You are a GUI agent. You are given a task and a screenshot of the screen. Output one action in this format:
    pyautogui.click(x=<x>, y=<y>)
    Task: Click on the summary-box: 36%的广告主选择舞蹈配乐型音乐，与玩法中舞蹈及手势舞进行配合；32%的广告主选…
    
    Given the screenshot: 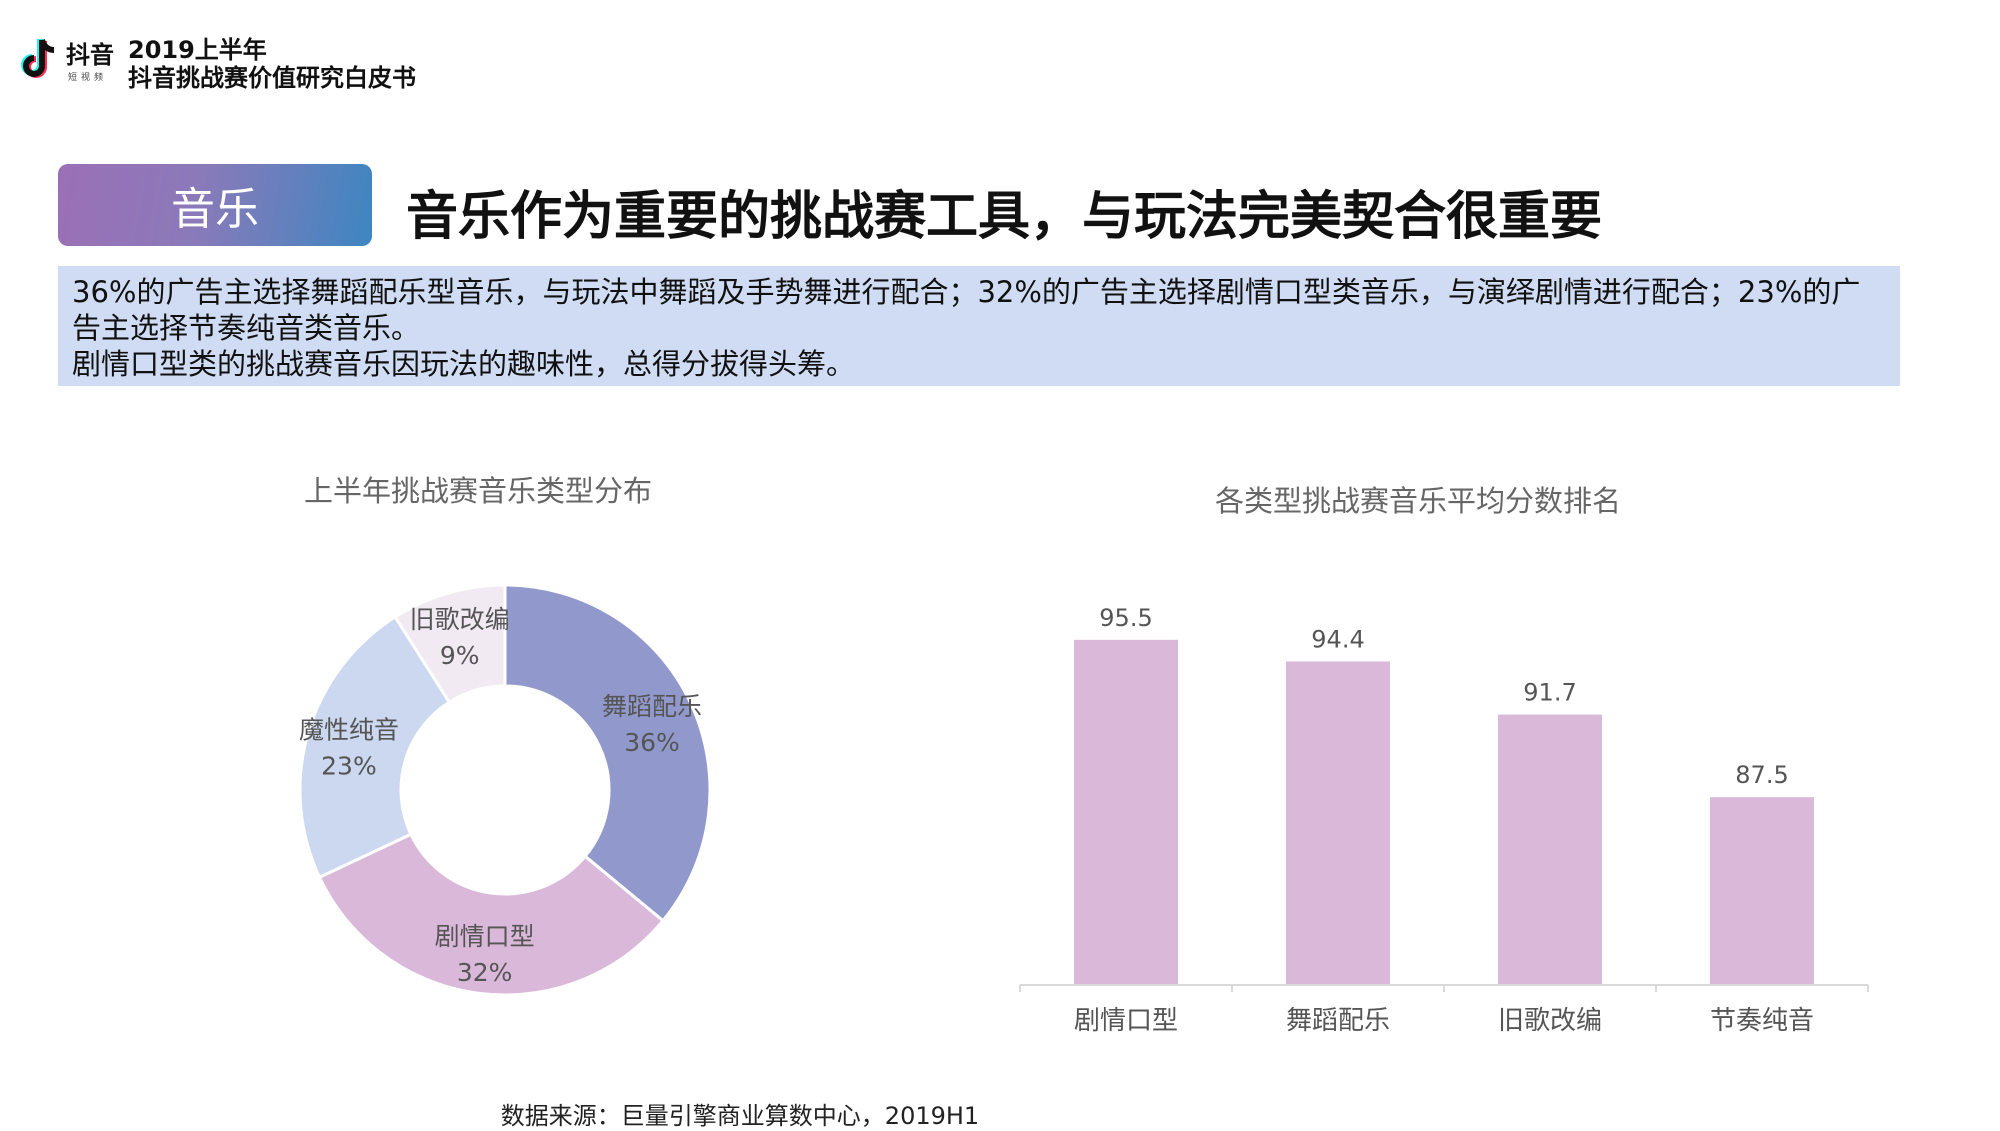 What is the action you would take?
    pyautogui.click(x=979, y=326)
    